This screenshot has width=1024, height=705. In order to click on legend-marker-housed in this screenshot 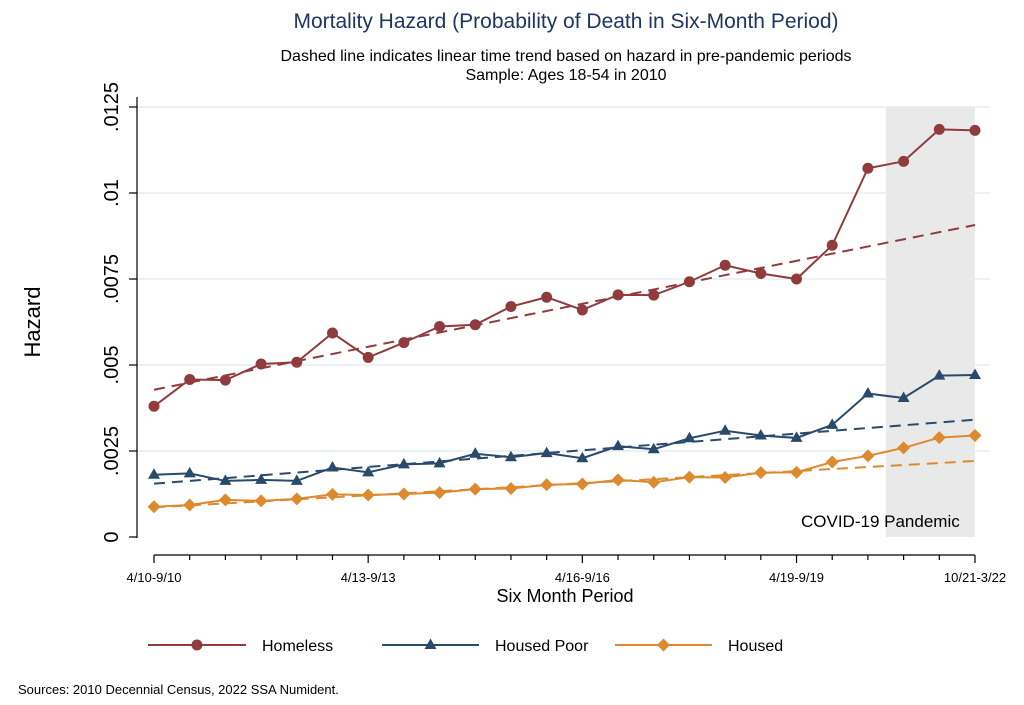, I will do `click(663, 645)`.